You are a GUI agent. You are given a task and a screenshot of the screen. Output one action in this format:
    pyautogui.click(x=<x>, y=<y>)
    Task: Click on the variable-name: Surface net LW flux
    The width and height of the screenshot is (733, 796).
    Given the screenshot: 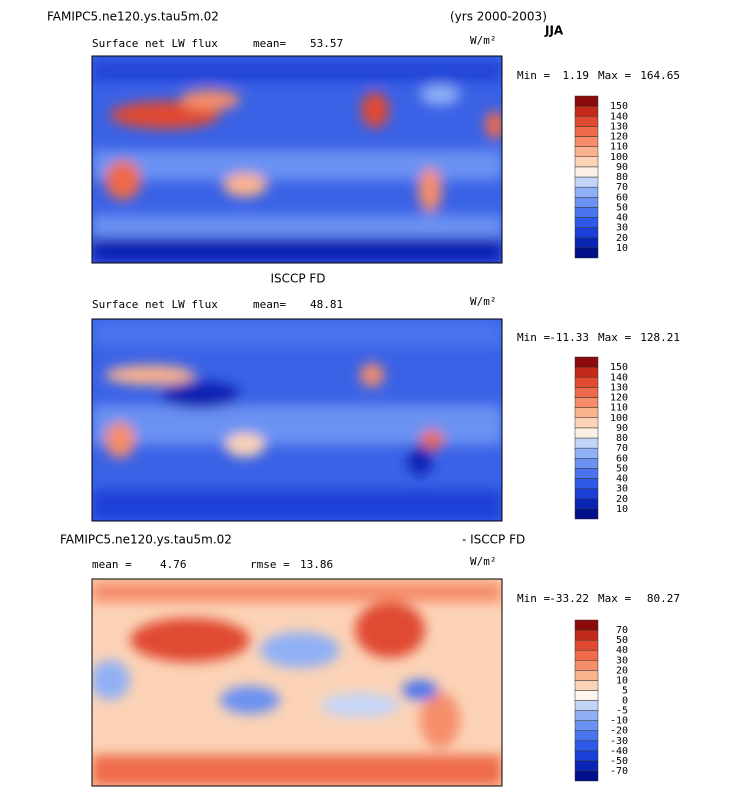 What is the action you would take?
    pyautogui.click(x=155, y=304)
    